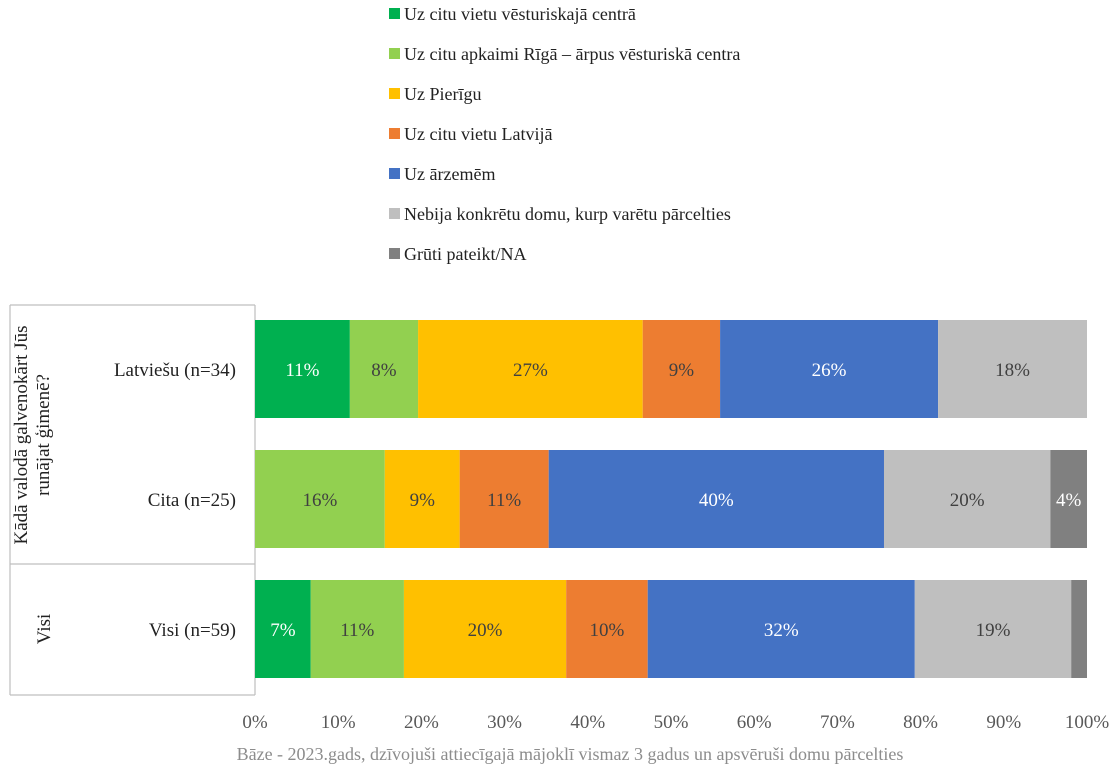 This screenshot has width=1119, height=769. Describe the element at coordinates (192, 500) in the screenshot. I see `category-label: Cita (n=25)` at that location.